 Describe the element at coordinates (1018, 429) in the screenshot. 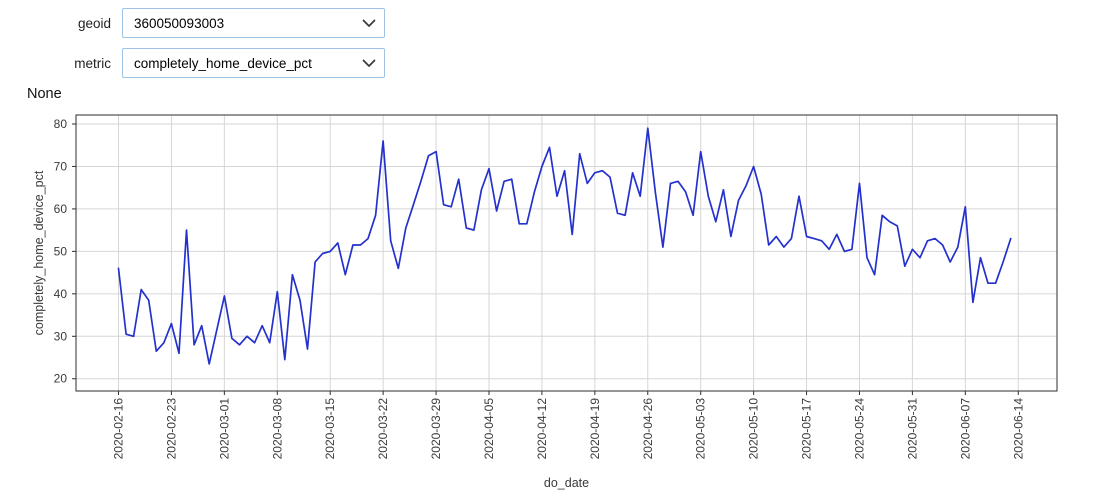

I see `x-tick-label: 2020-06-14` at that location.